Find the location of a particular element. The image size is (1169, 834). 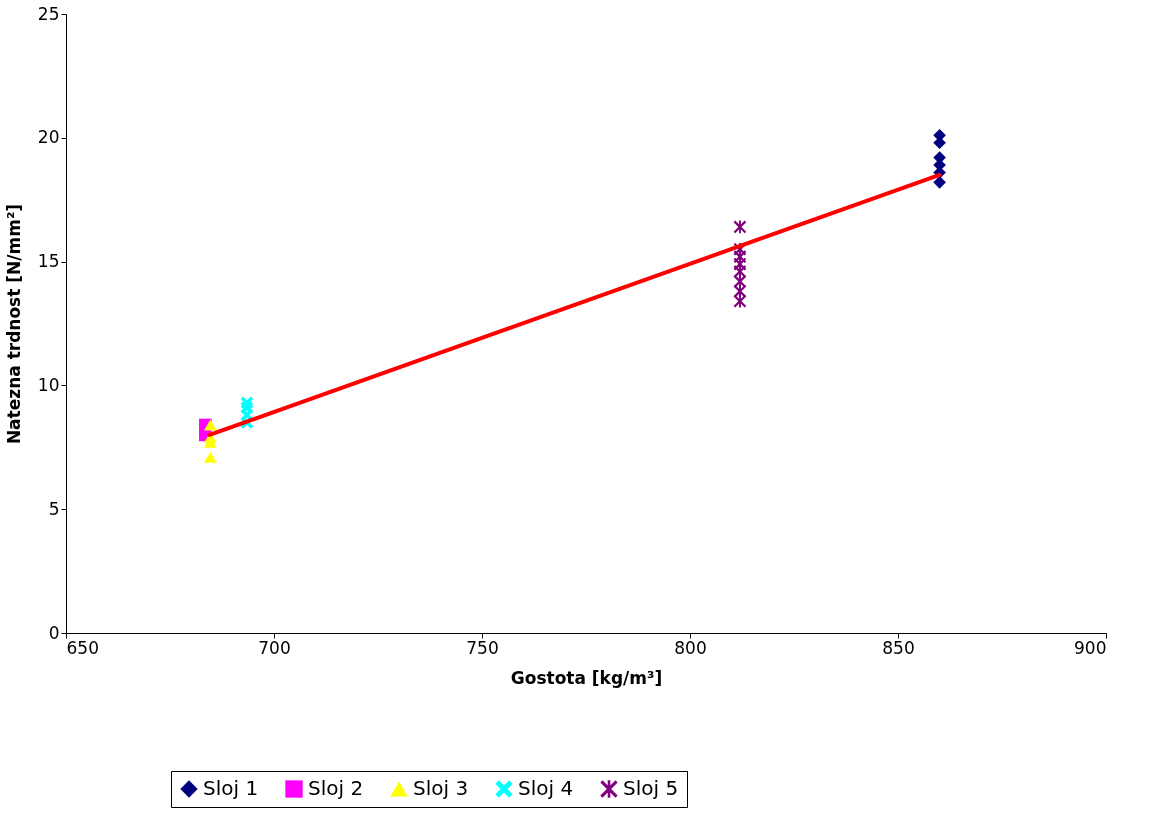

x-tick-label: 850 is located at coordinates (898, 647).